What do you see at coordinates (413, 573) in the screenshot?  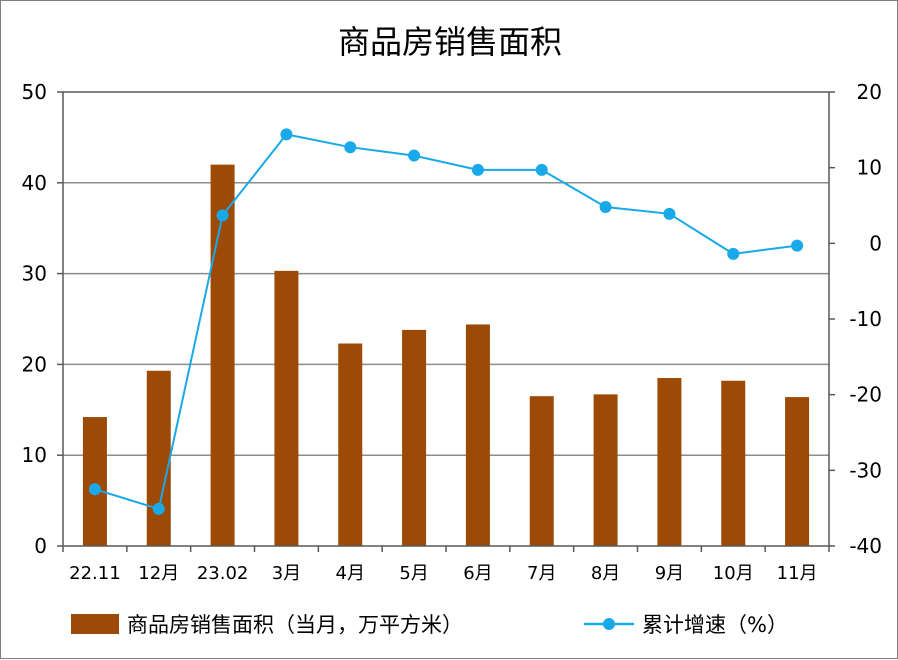 I see `x-tick-label: 5月` at bounding box center [413, 573].